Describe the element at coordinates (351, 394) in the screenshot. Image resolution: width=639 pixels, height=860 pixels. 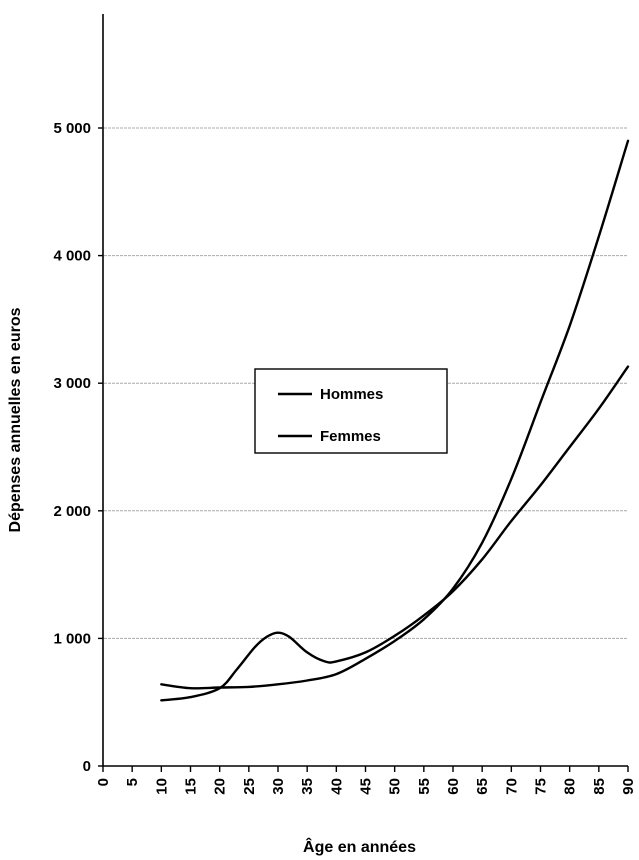
I see `legend-label-hommes: Hommes` at that location.